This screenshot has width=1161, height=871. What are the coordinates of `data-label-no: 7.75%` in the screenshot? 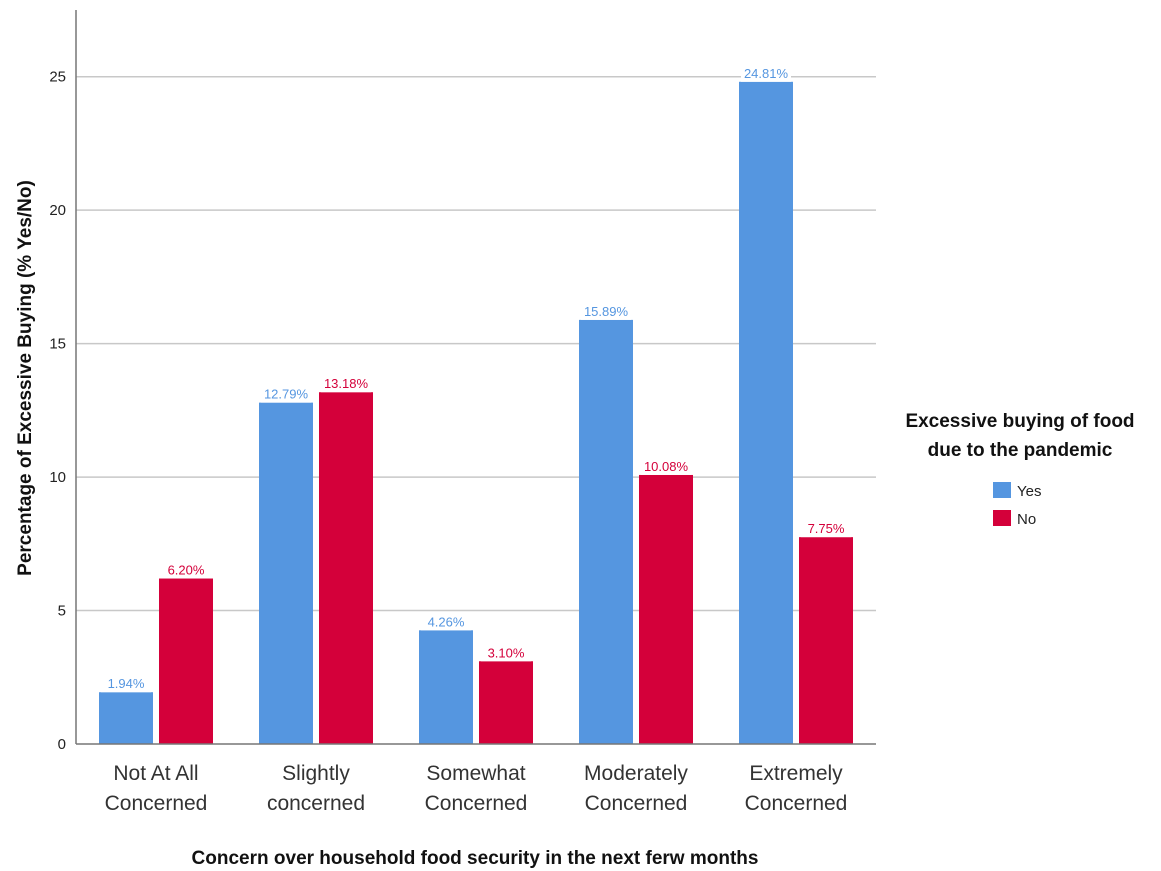 It's located at (826, 528).